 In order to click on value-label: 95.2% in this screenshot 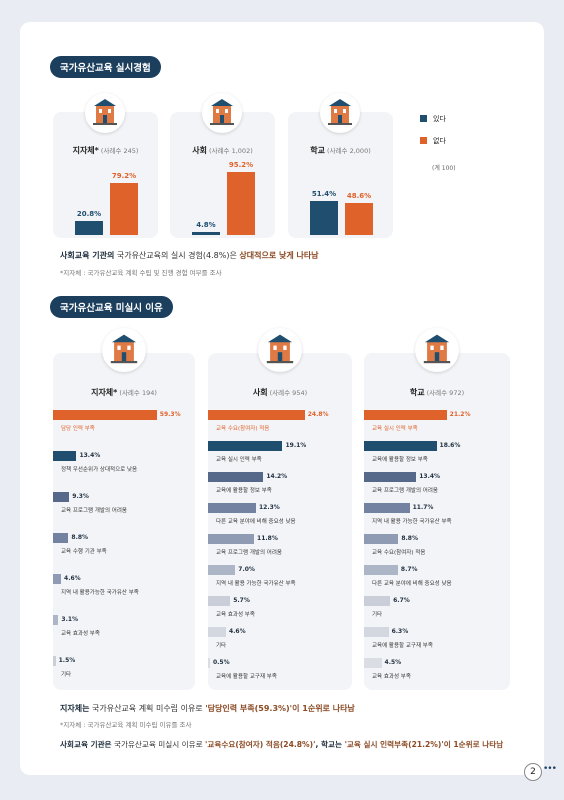, I will do `click(241, 165)`.